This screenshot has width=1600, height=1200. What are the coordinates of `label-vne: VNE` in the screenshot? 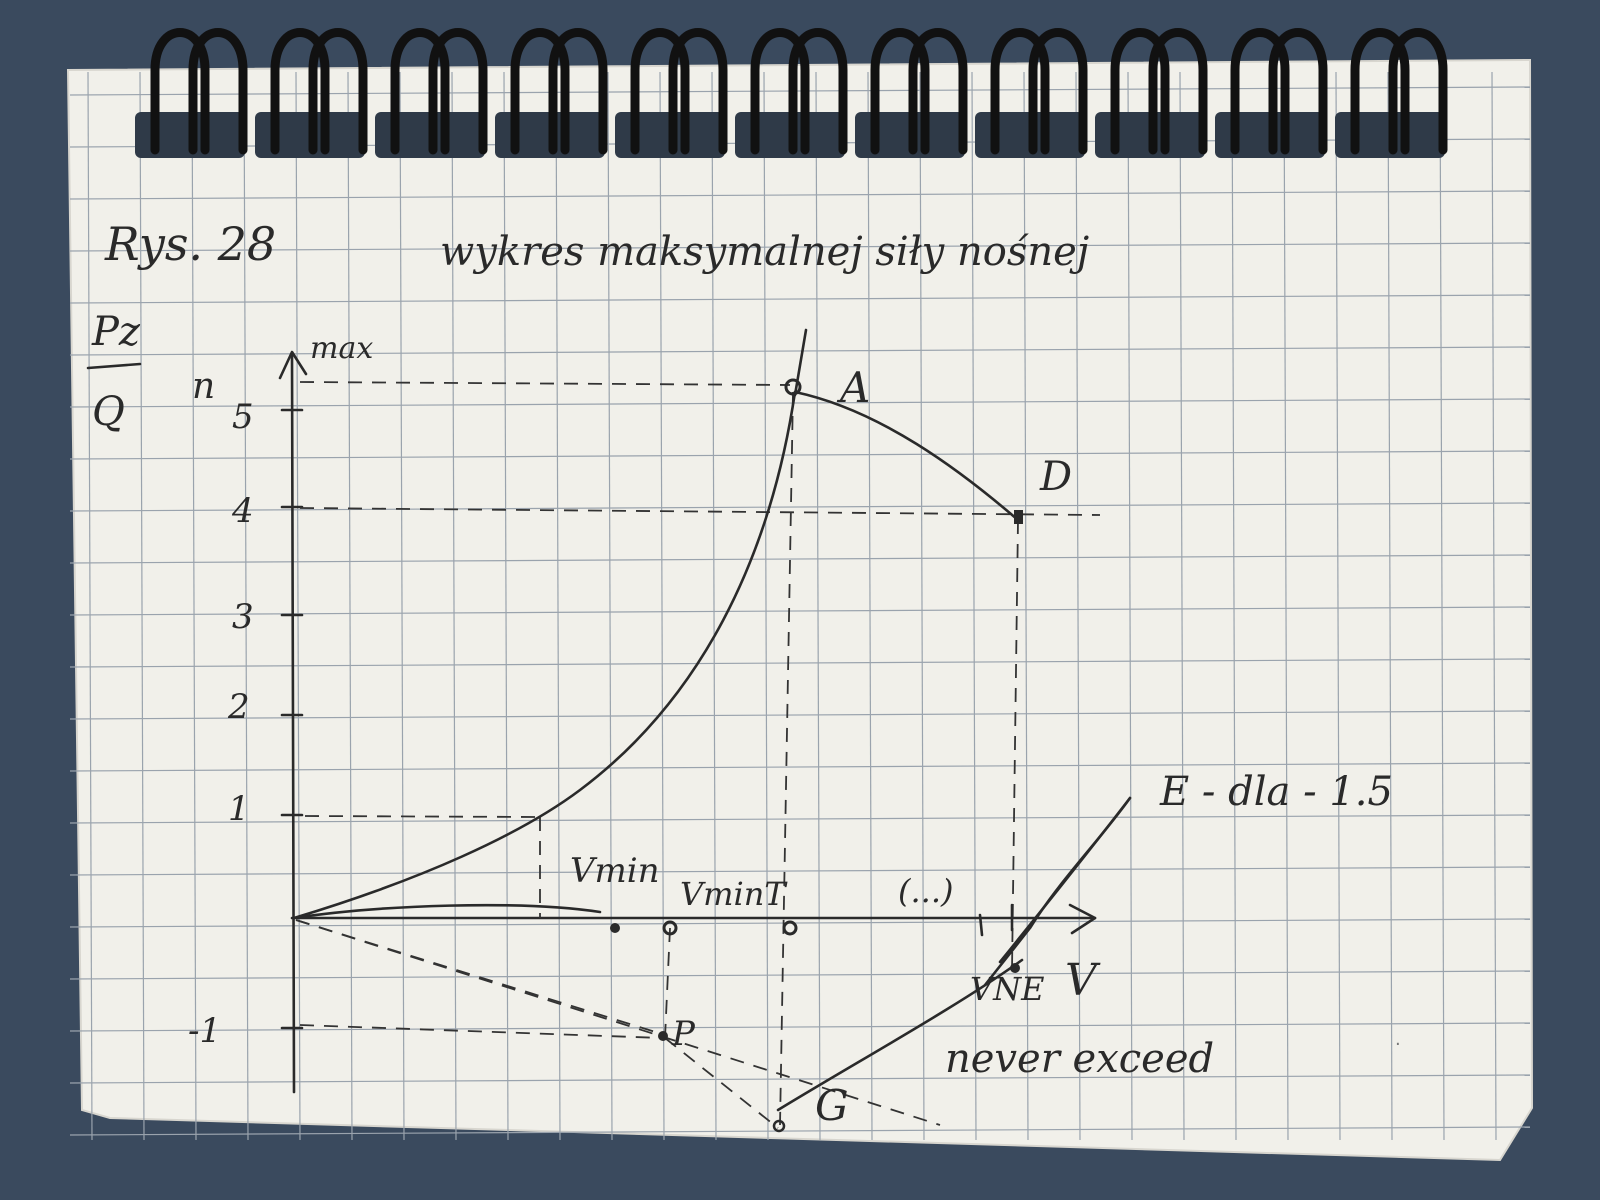 It's located at (1007, 989).